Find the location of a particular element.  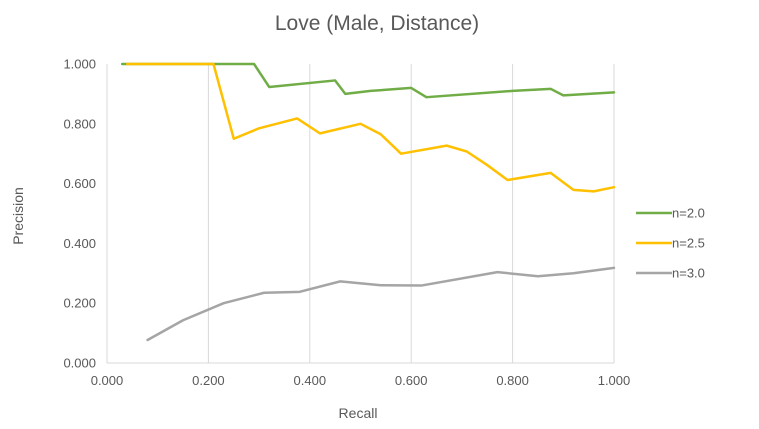

legend: n=2.0 n=2.5 n=3.0 is located at coordinates (670, 243).